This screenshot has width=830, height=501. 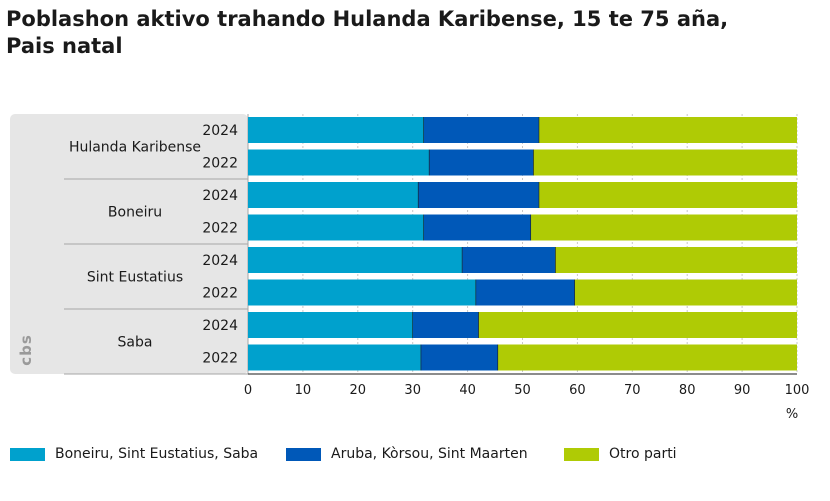 I want to click on x-tick-label: 20, so click(x=358, y=390).